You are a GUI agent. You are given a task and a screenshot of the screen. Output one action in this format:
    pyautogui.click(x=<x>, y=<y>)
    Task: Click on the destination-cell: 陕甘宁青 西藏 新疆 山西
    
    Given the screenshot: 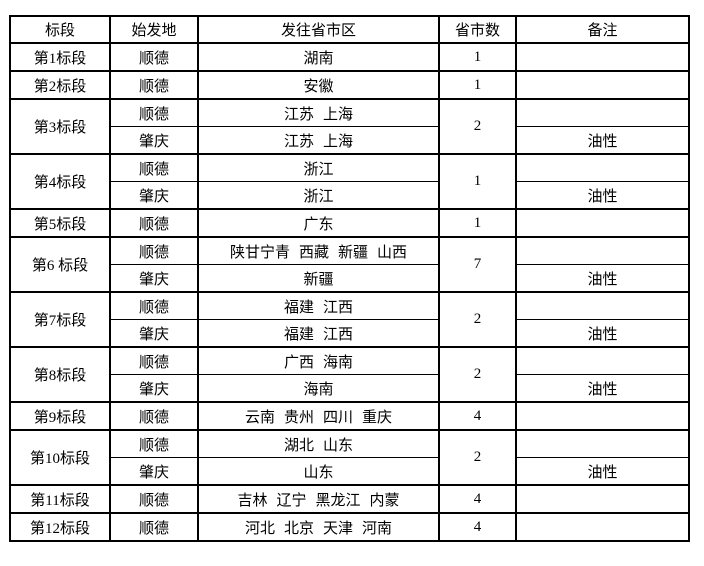 What is the action you would take?
    pyautogui.click(x=318, y=250)
    